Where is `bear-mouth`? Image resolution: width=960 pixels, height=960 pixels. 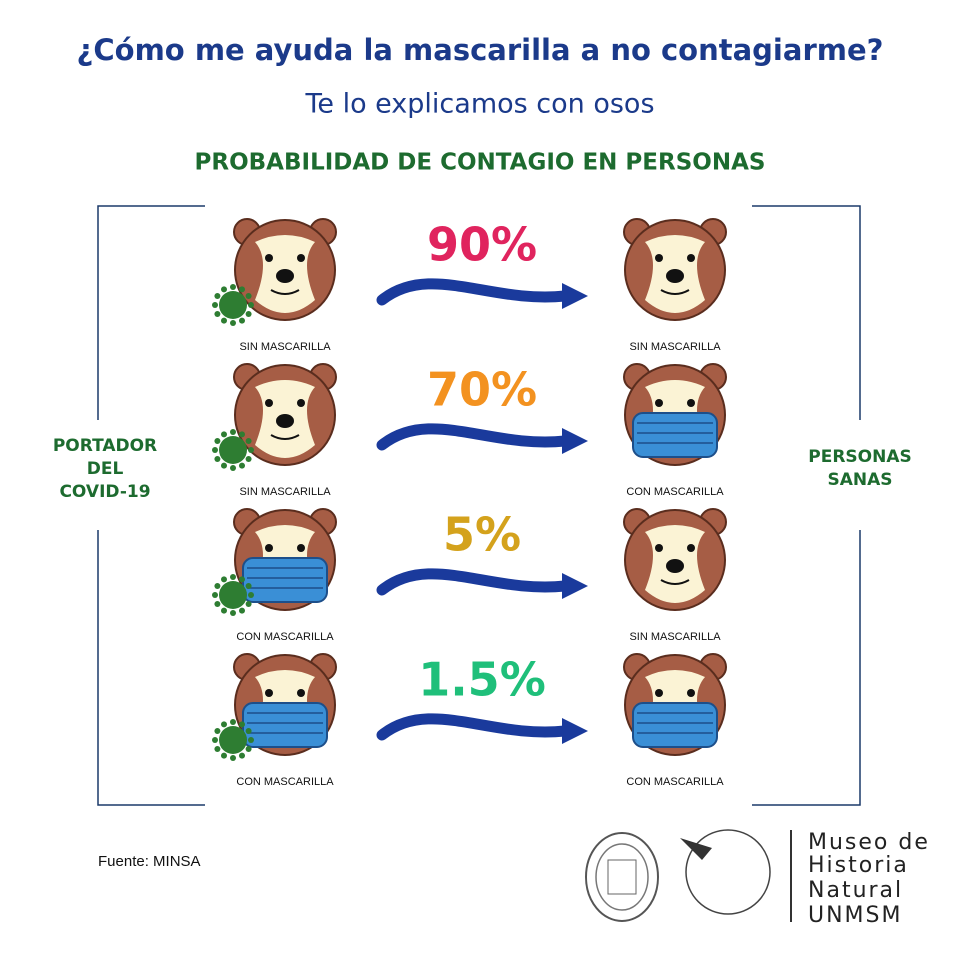
bear-mouth is located at coordinates (675, 582).